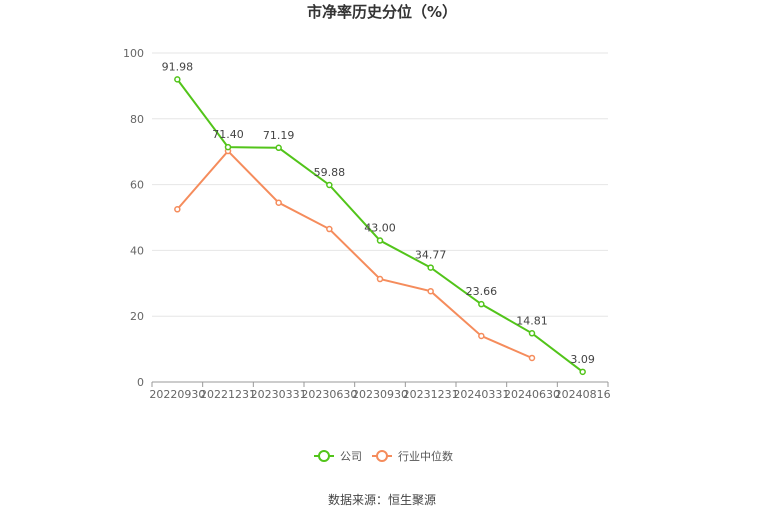 The width and height of the screenshot is (765, 517). What do you see at coordinates (137, 316) in the screenshot?
I see `y-tick-label: 20` at bounding box center [137, 316].